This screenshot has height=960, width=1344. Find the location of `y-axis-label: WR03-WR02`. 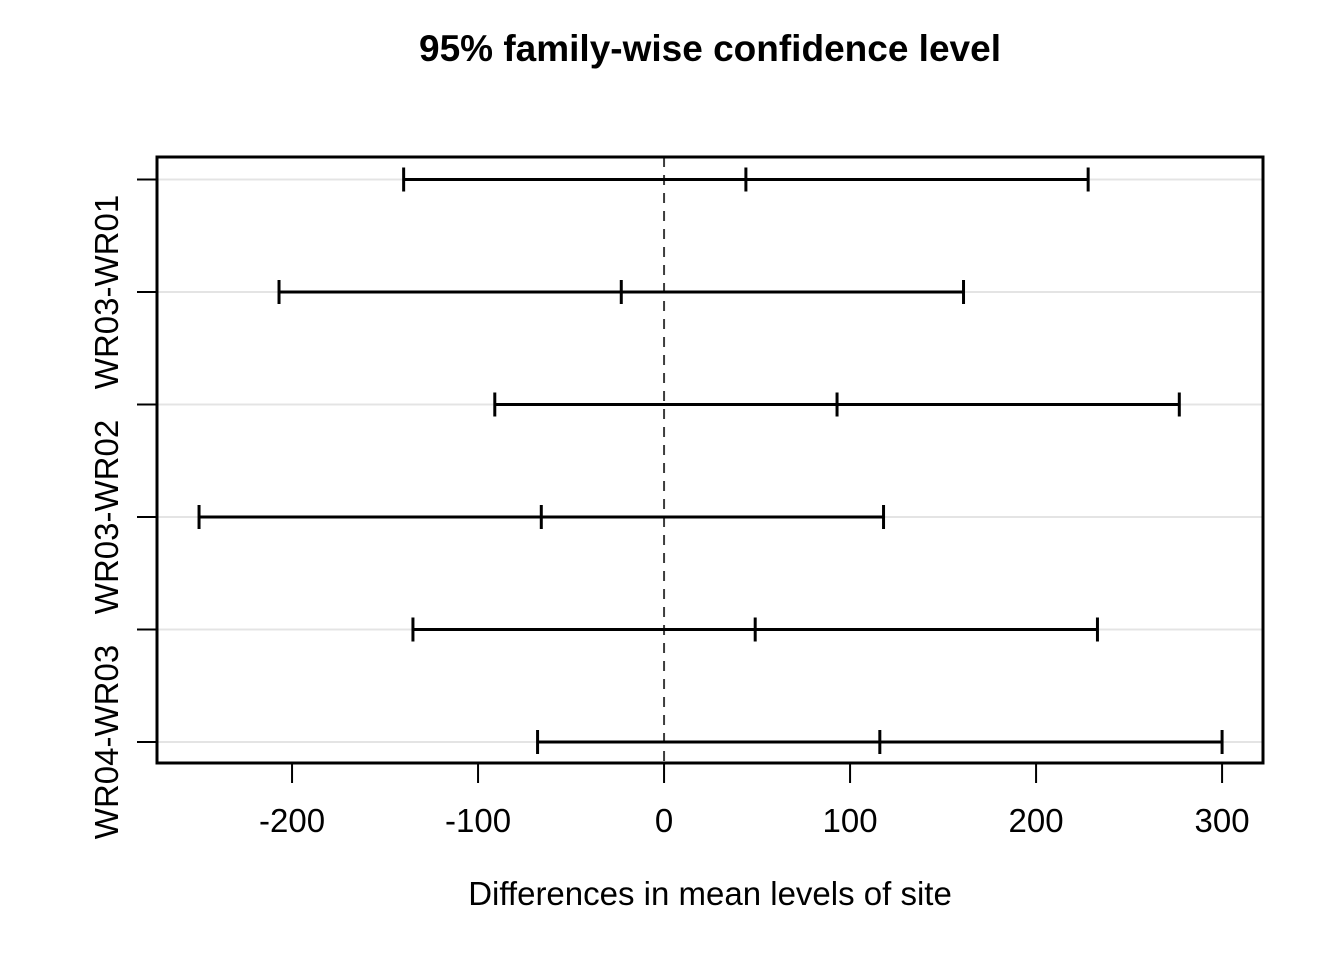

y-axis-label: WR03-WR02 is located at coordinates (106, 517).